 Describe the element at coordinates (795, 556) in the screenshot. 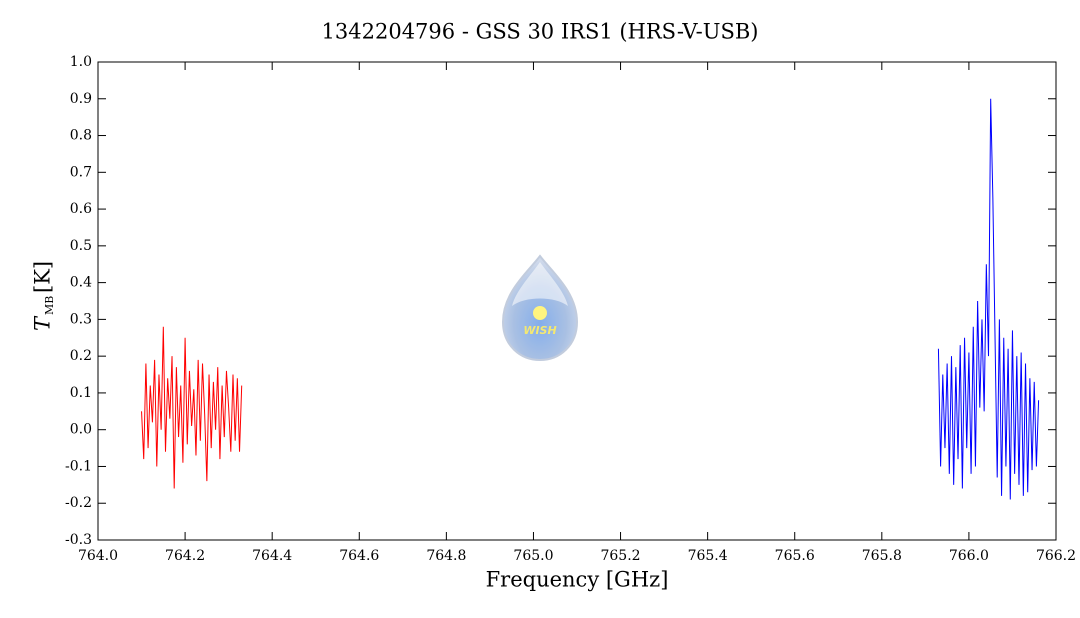

I see `x-tick-label: 765.6` at that location.